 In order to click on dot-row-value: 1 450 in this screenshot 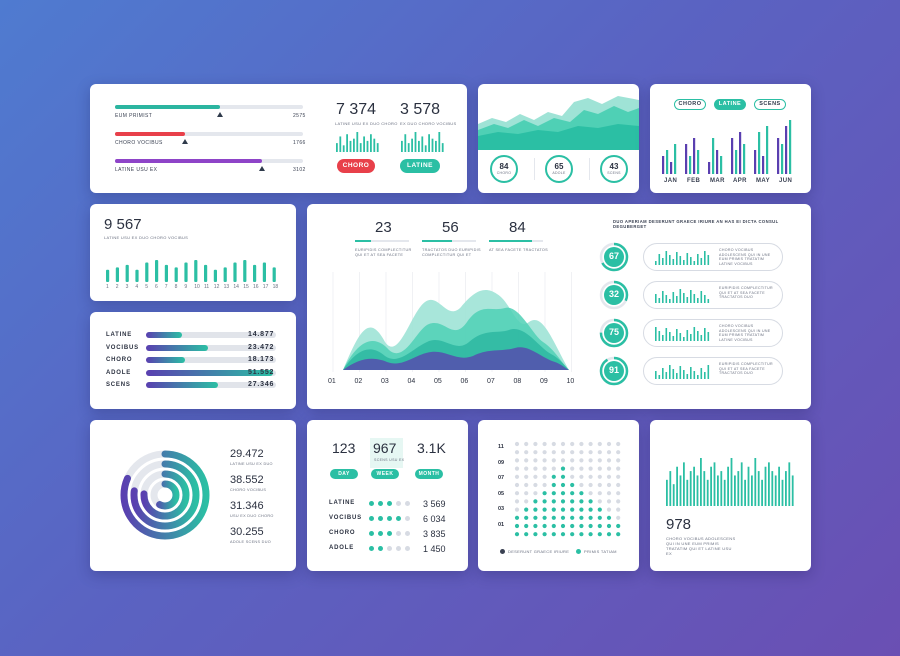, I will do `click(434, 549)`.